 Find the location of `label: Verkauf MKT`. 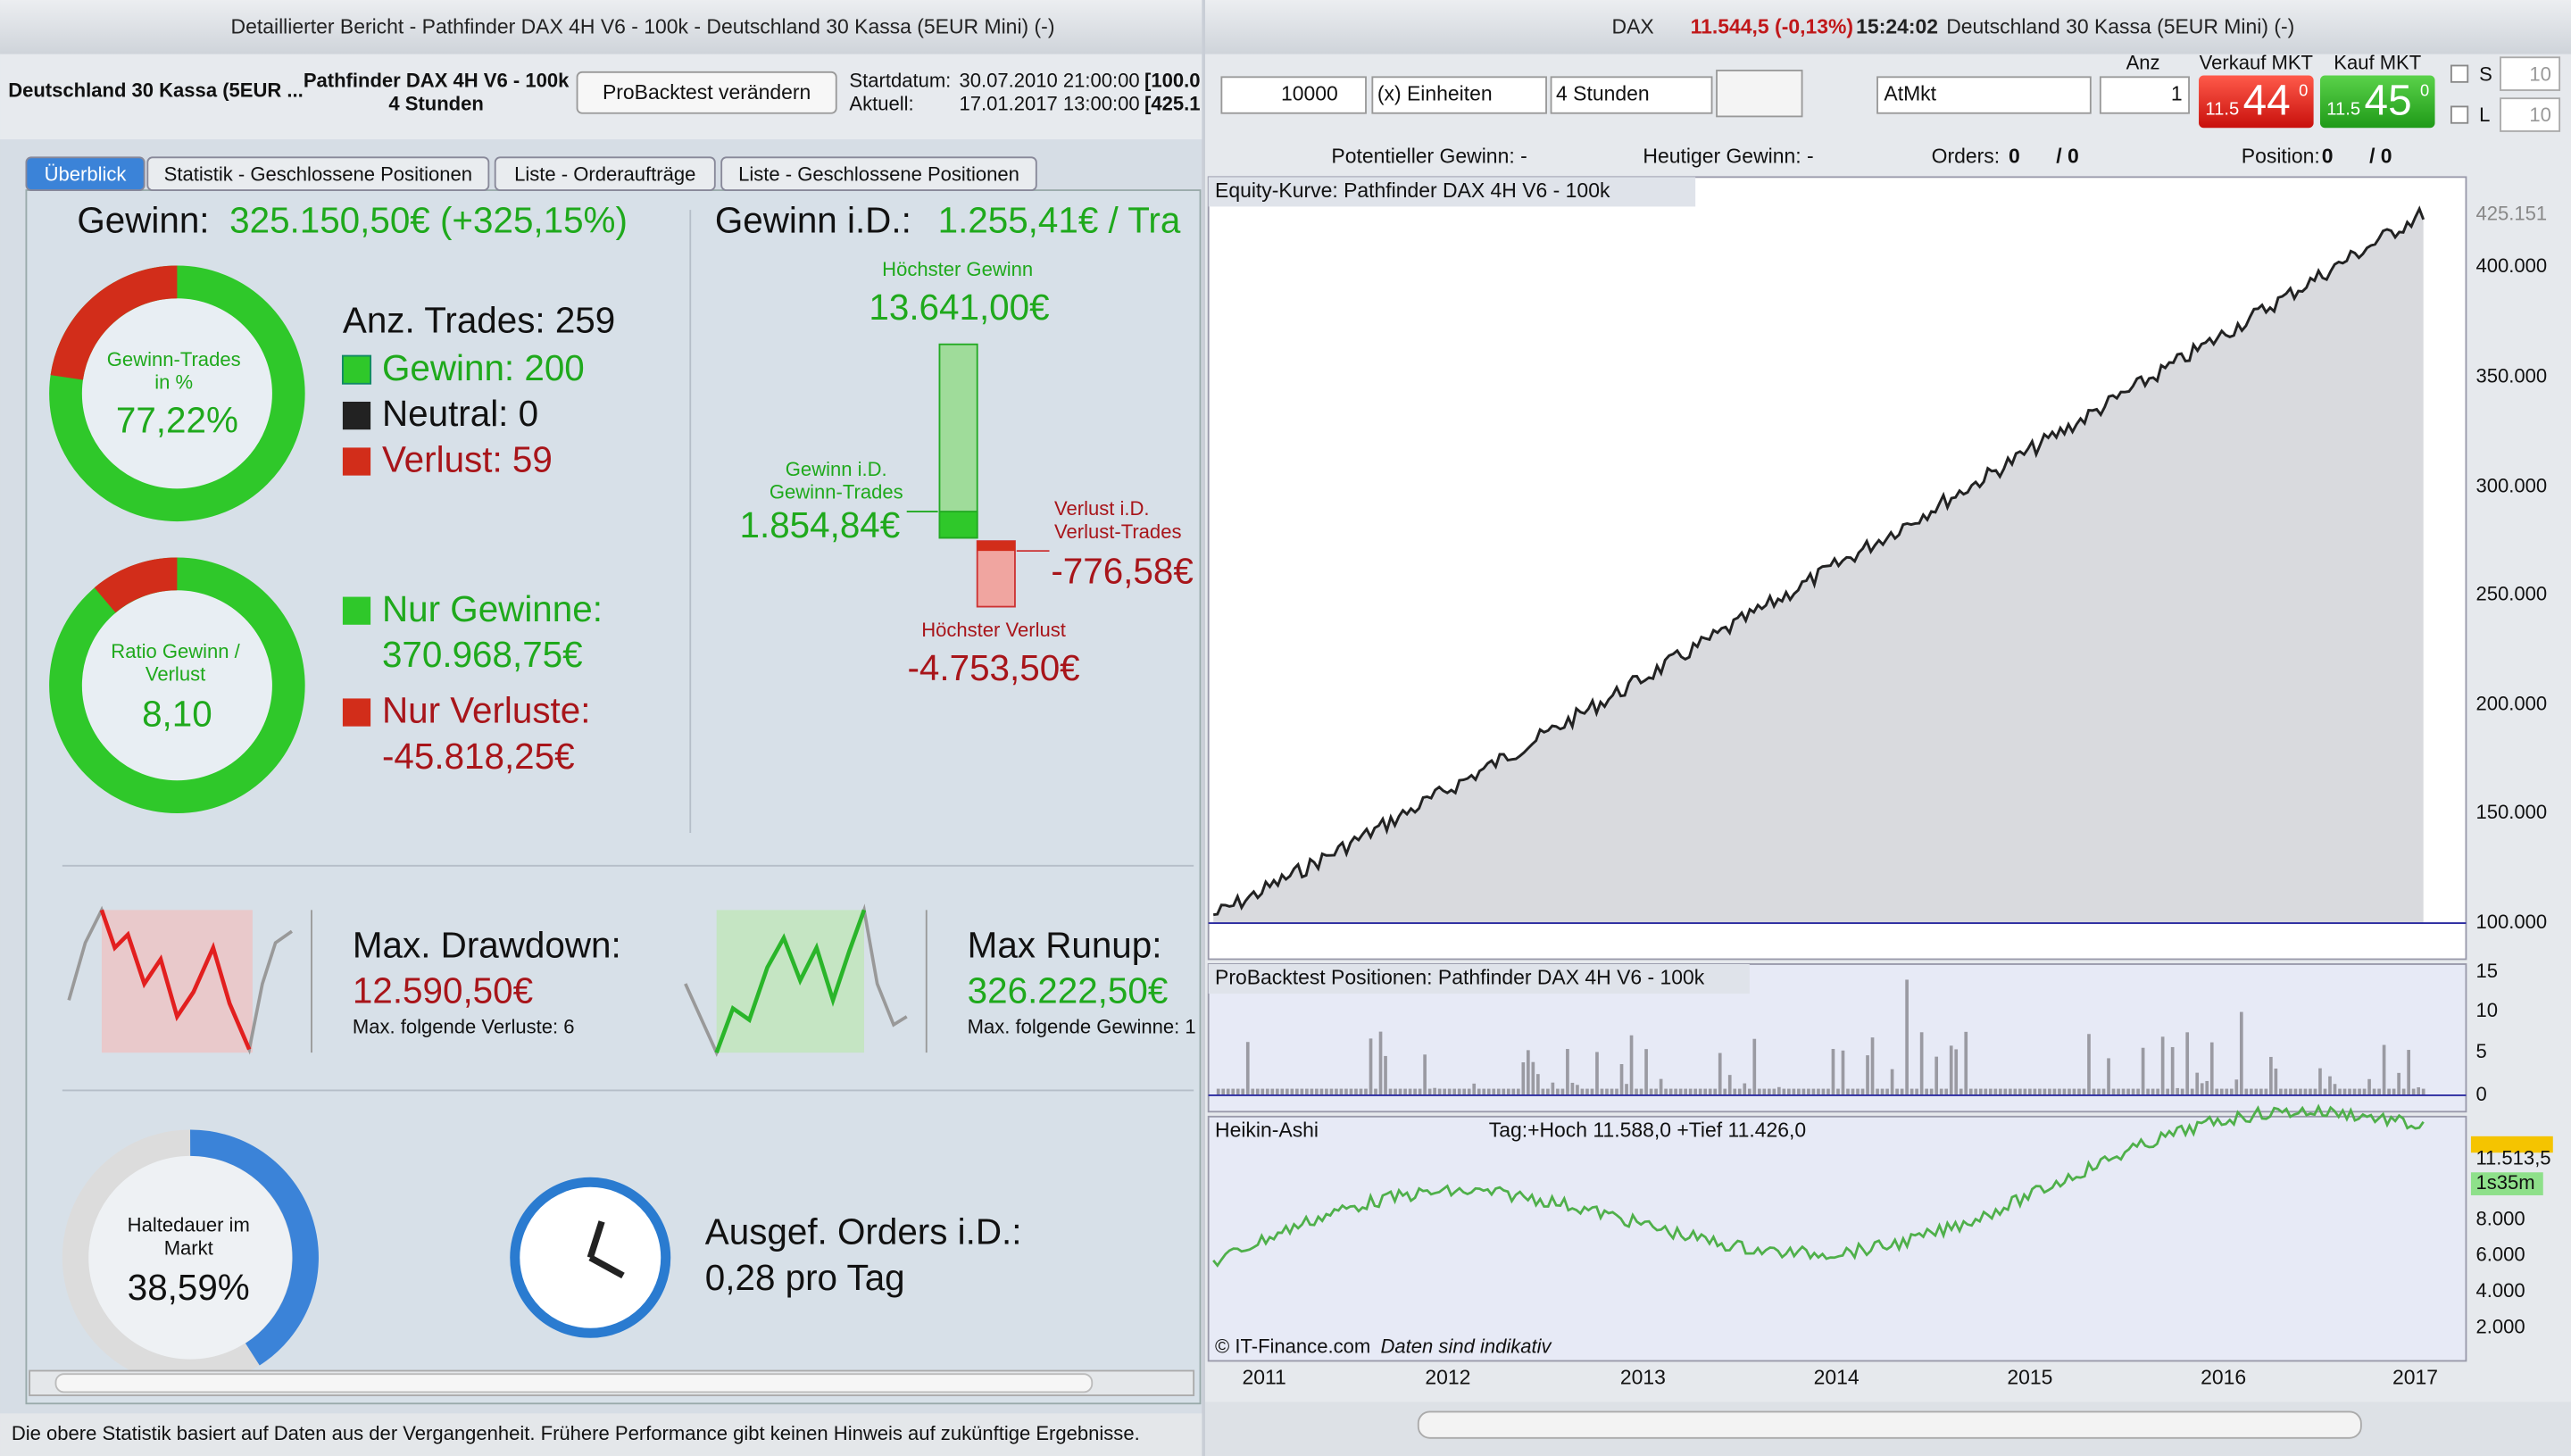

label: Verkauf MKT is located at coordinates (2256, 62).